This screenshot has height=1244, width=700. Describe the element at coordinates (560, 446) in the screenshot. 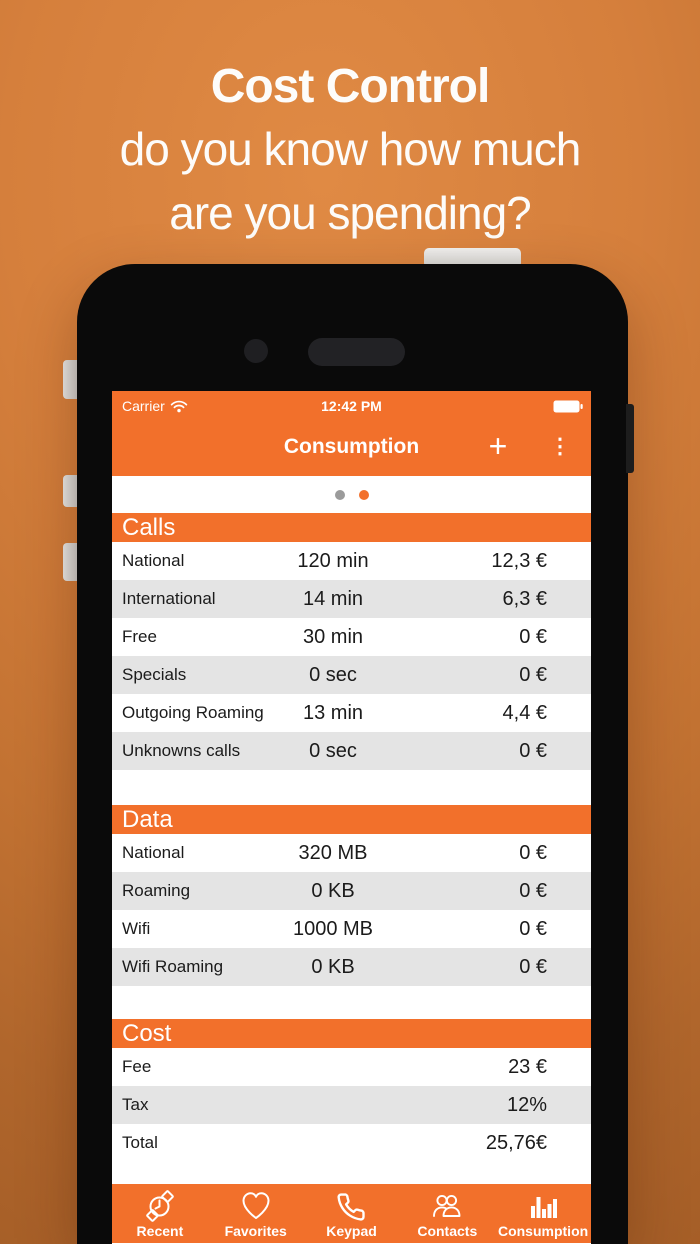

I see `overflow-menu-button: ⋮` at that location.